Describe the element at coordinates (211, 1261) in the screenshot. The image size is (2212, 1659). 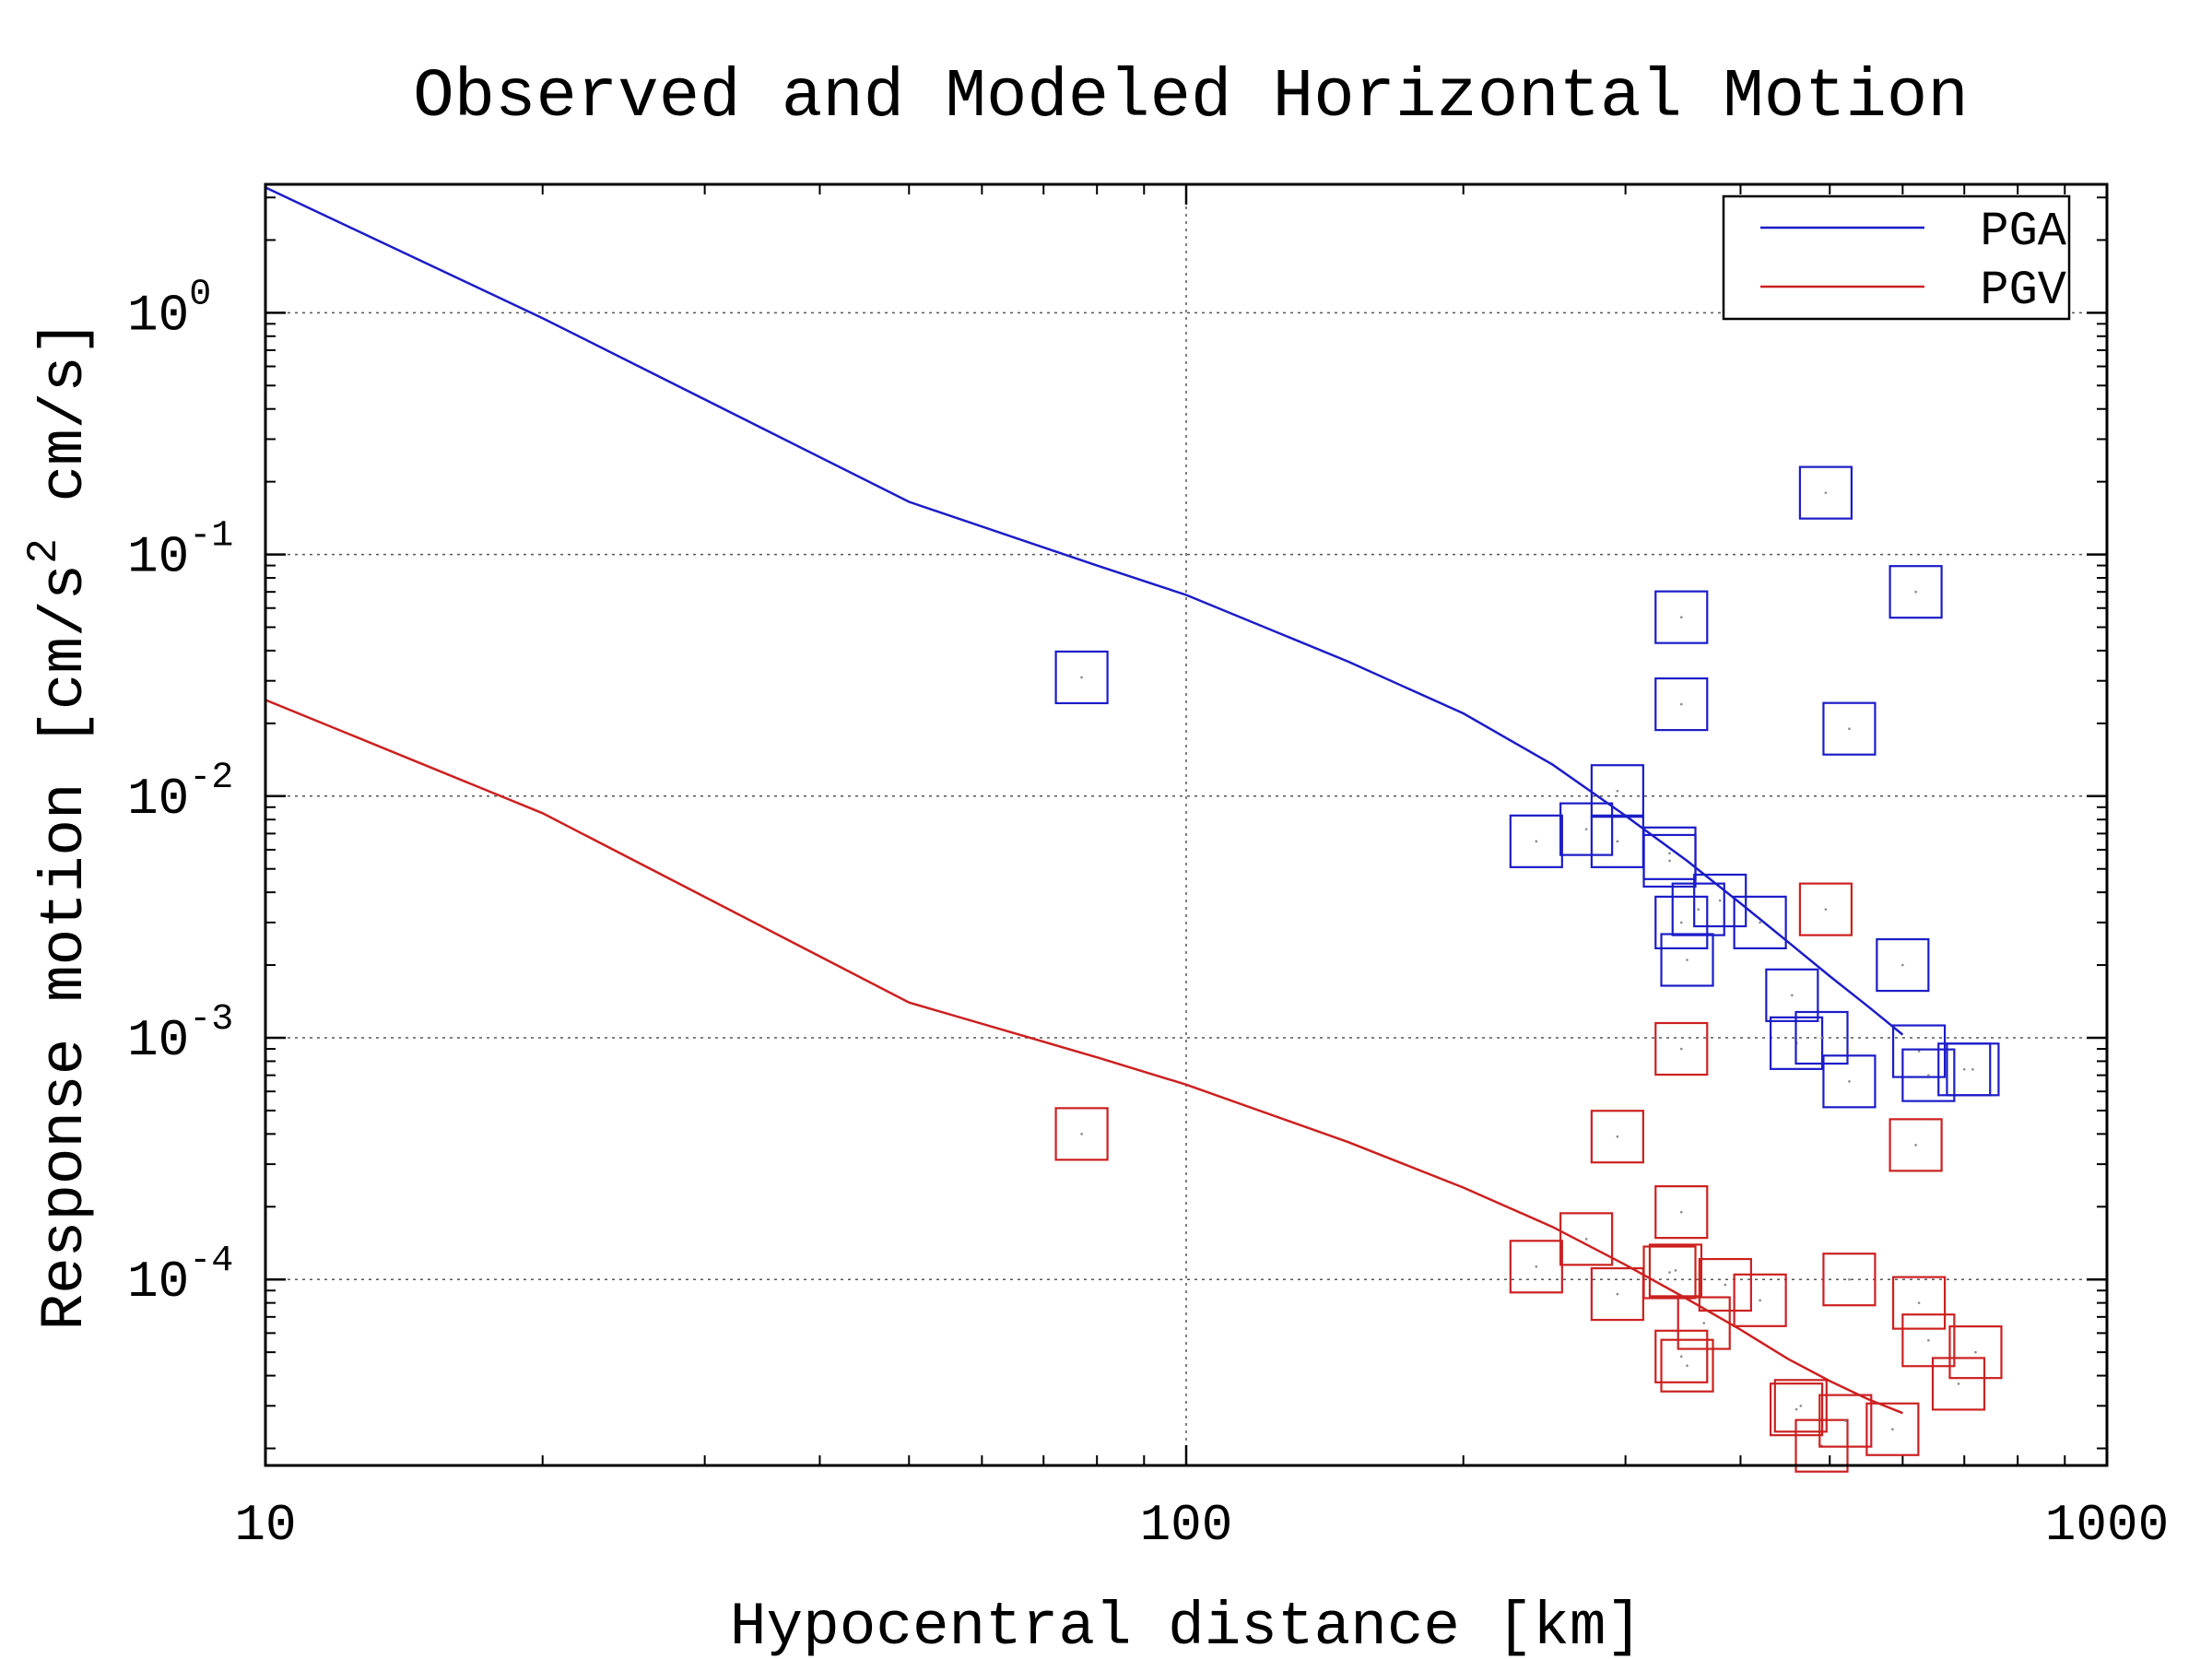
I see `y-tick-label-exponent: -4` at that location.